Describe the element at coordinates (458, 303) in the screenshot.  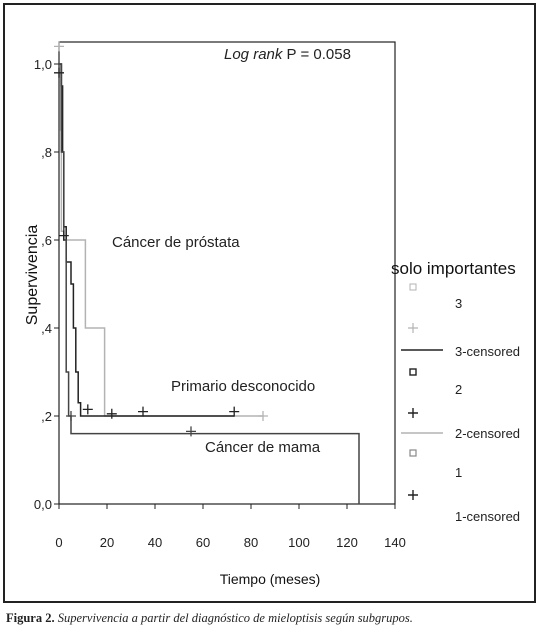
I see `legend-label-3: 3` at that location.